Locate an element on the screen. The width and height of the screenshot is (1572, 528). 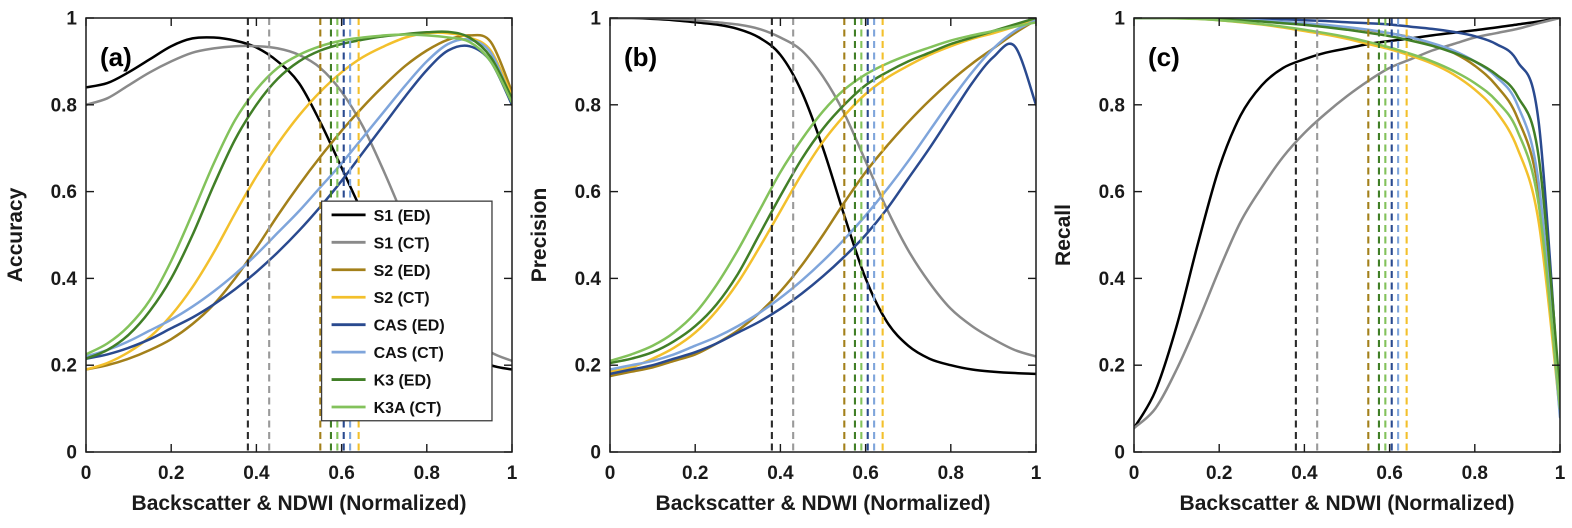
legend-item-label: CAS (CT) is located at coordinates (409, 353).